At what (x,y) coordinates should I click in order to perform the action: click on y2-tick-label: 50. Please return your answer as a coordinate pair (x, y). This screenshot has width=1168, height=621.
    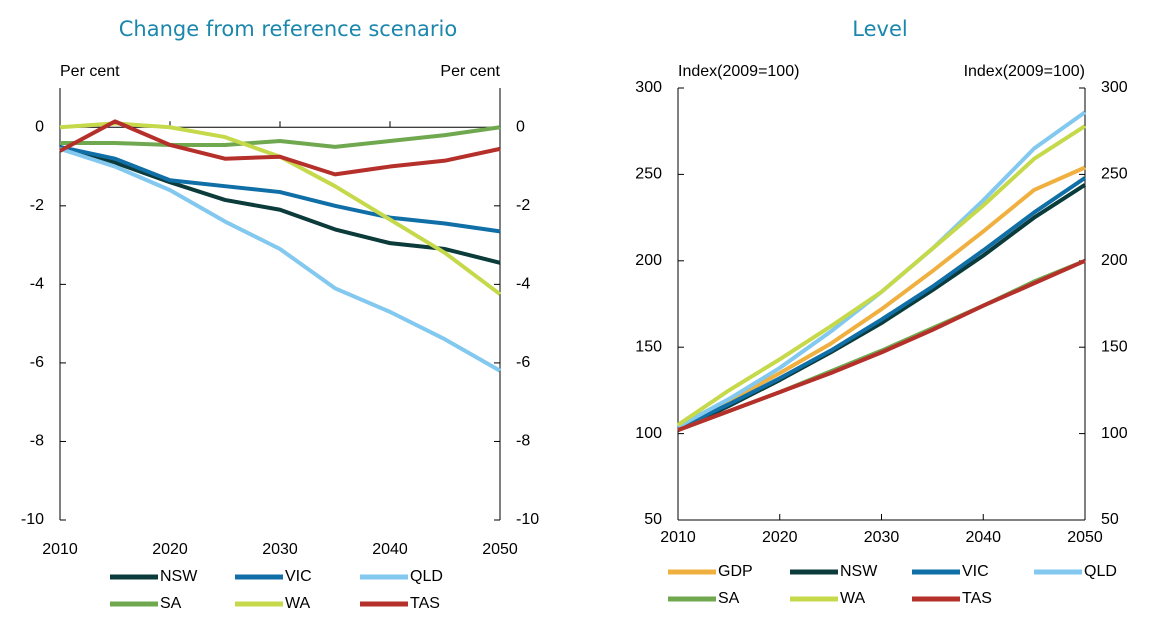
    Looking at the image, I should click on (1110, 519).